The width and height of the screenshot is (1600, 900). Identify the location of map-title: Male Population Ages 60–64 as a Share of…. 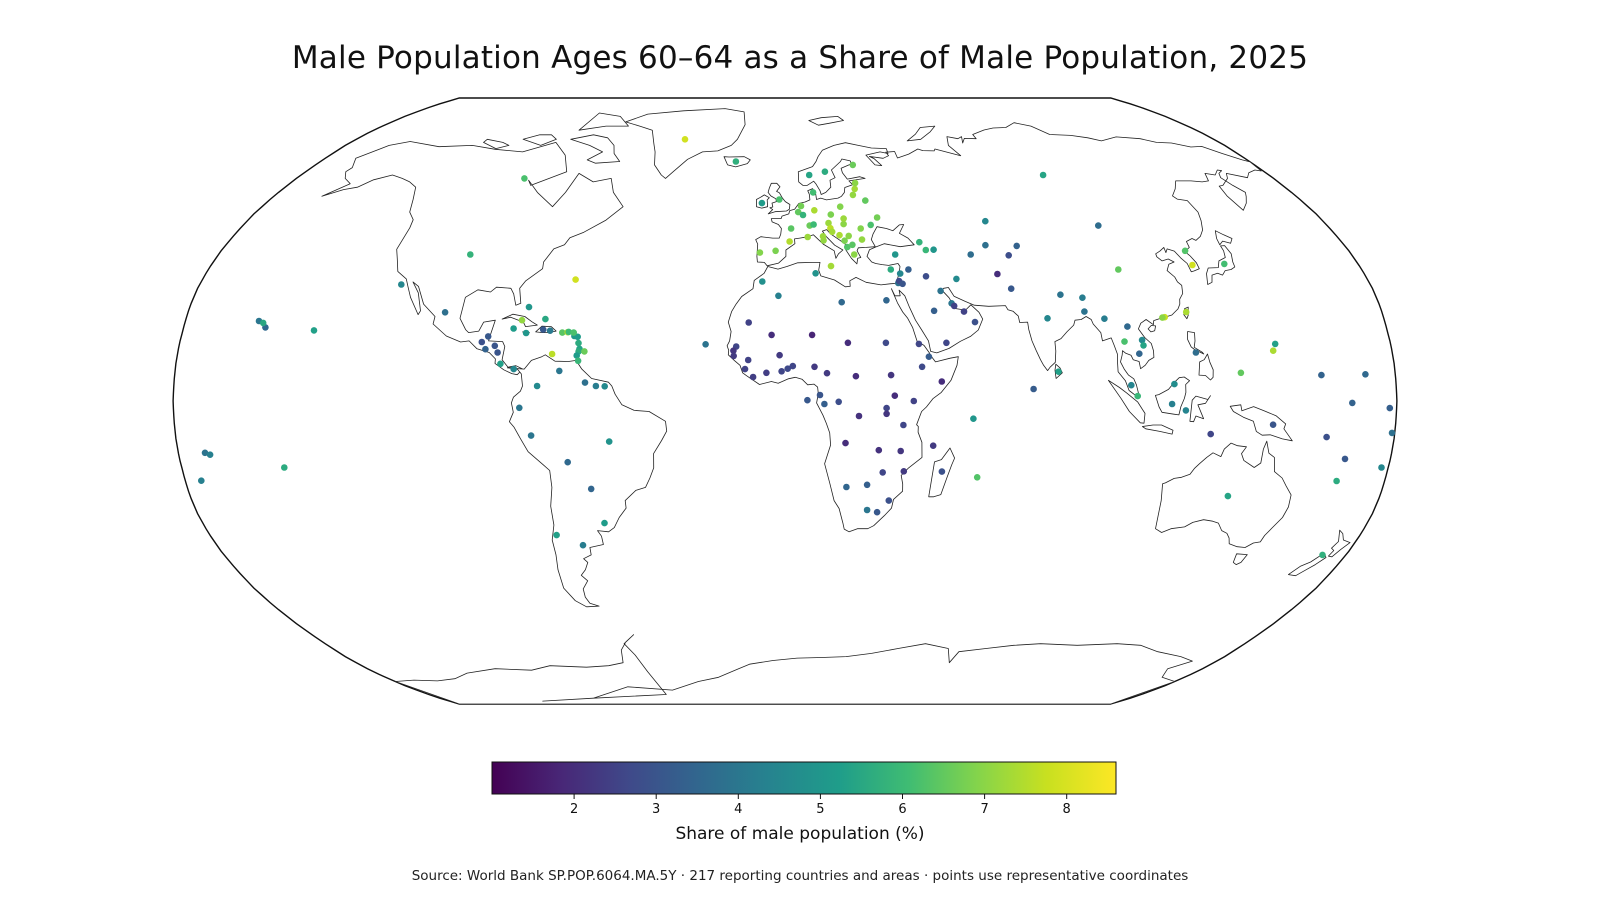
(800, 58).